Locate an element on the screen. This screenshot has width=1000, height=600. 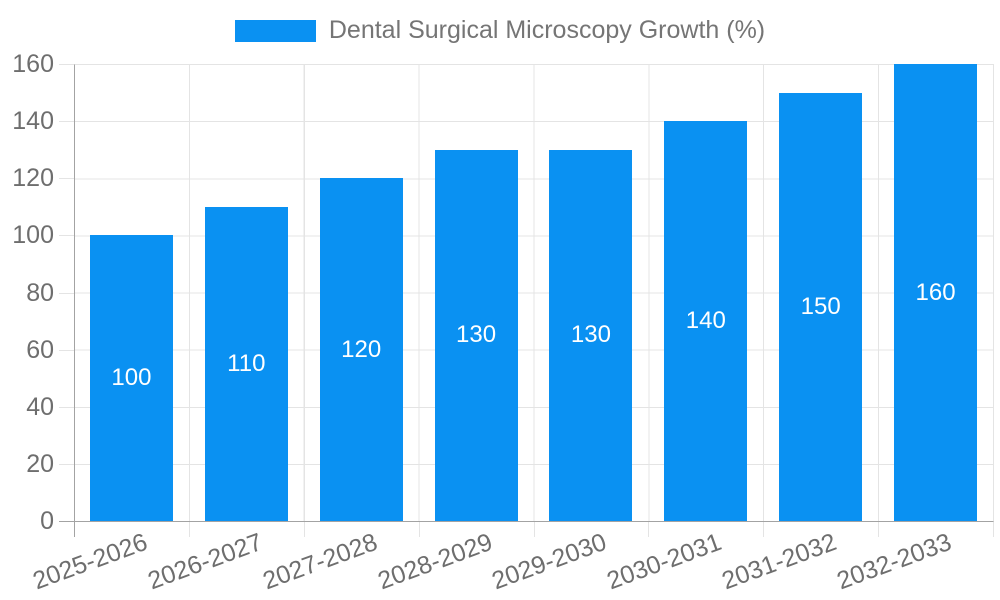
bar-2025-2026: 100 is located at coordinates (131, 378).